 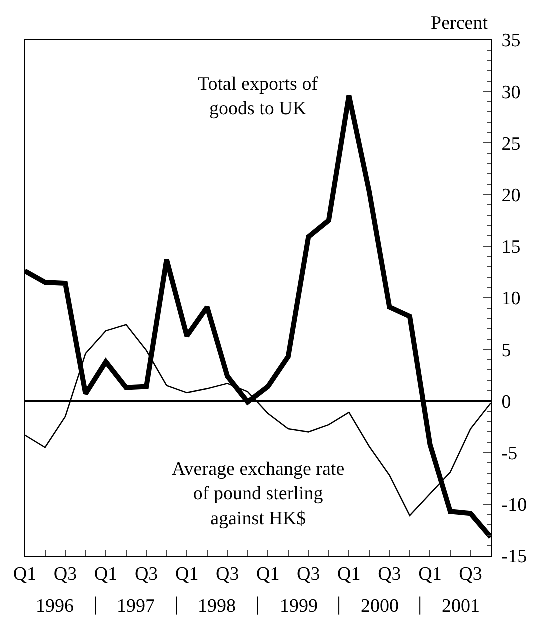 What do you see at coordinates (511, 247) in the screenshot?
I see `y-tick-label: 15` at bounding box center [511, 247].